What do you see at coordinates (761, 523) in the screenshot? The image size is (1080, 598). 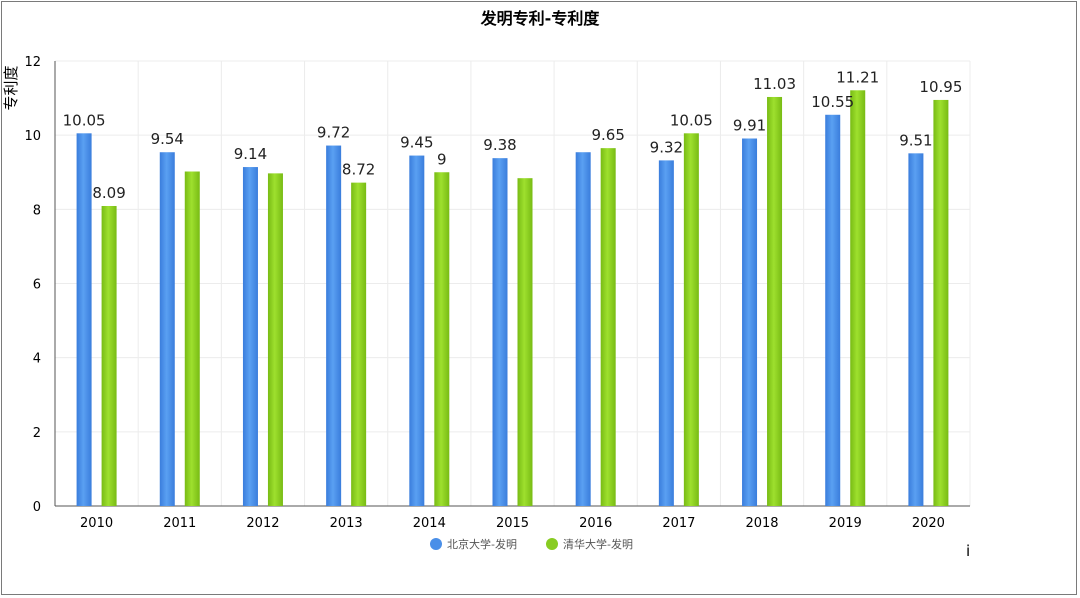 I see `x-tick-label: 2018` at bounding box center [761, 523].